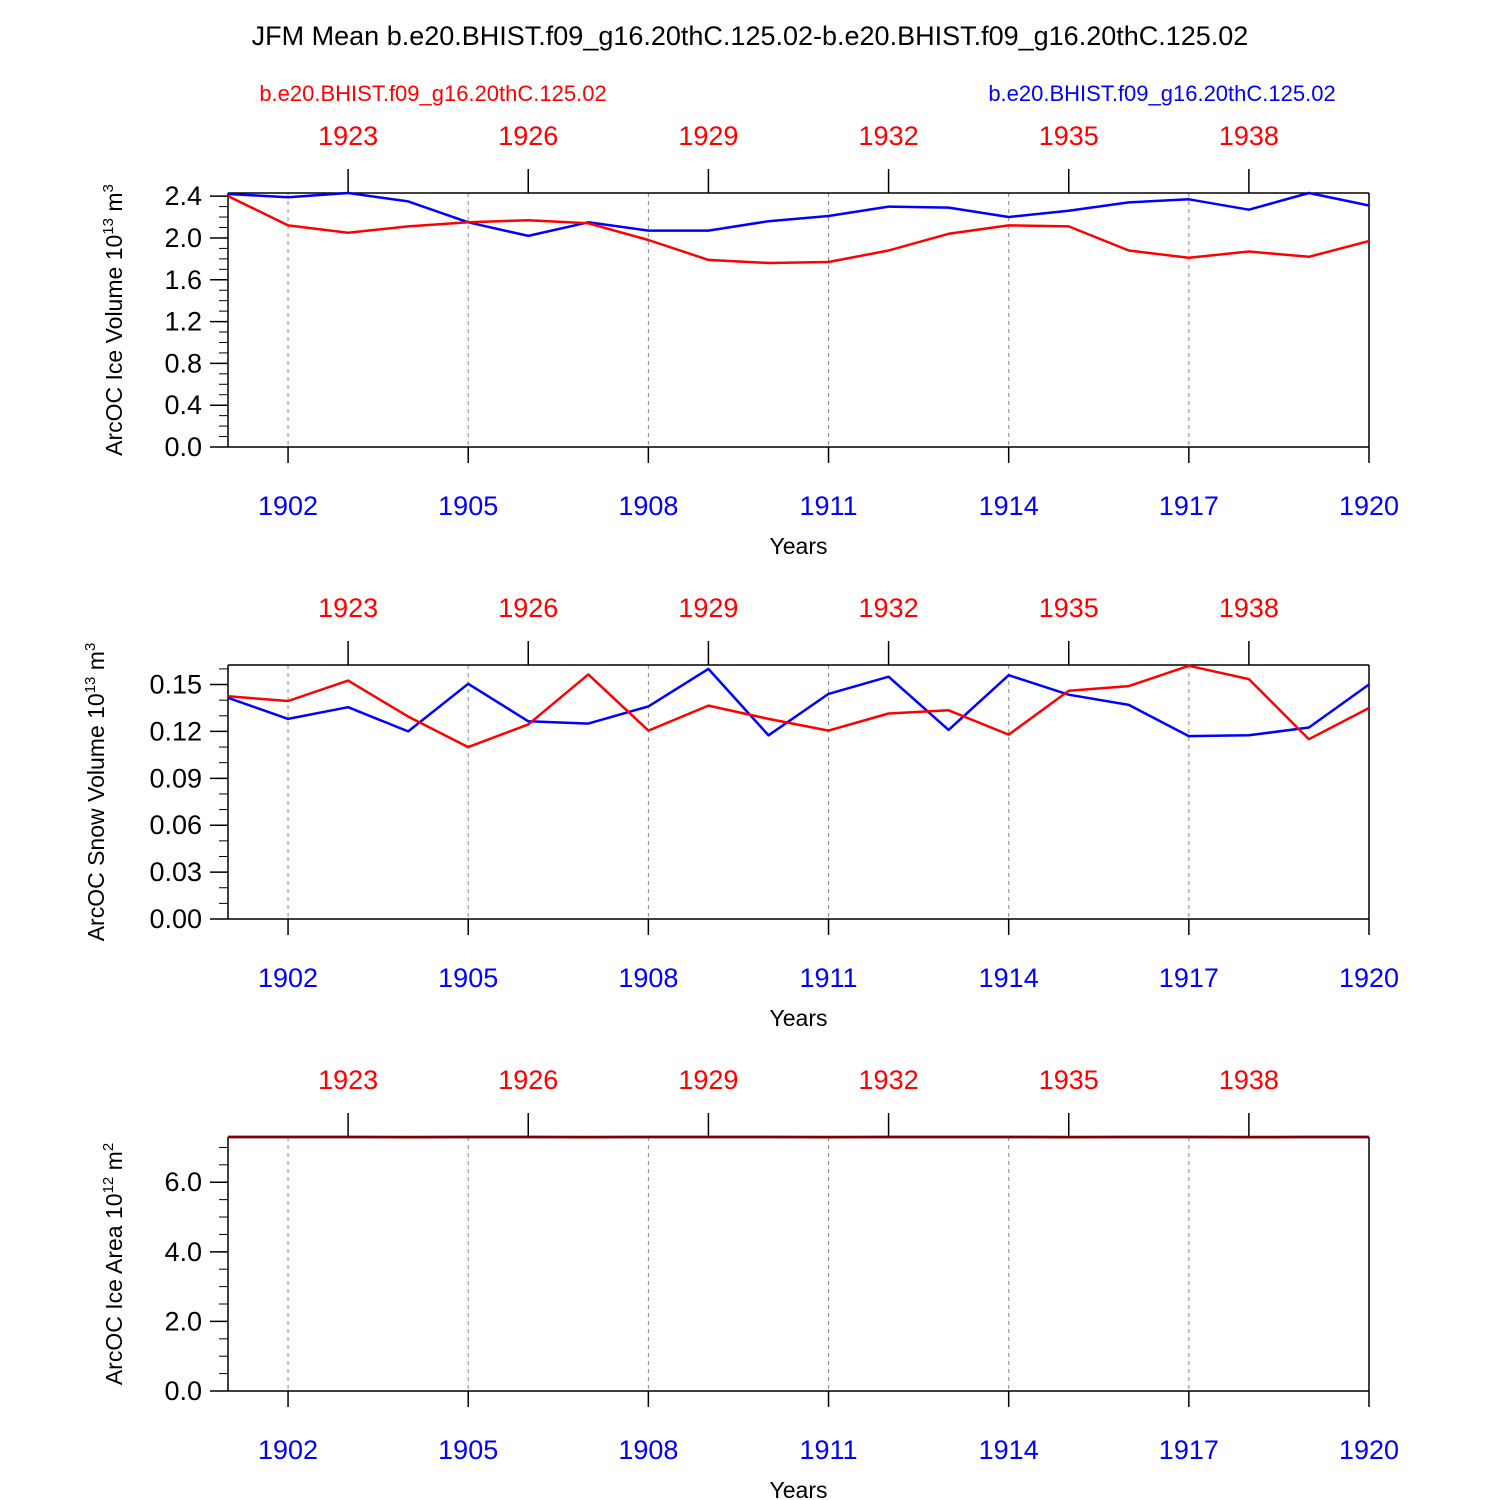  Describe the element at coordinates (183, 363) in the screenshot. I see `y-tick-label: 0.8` at that location.